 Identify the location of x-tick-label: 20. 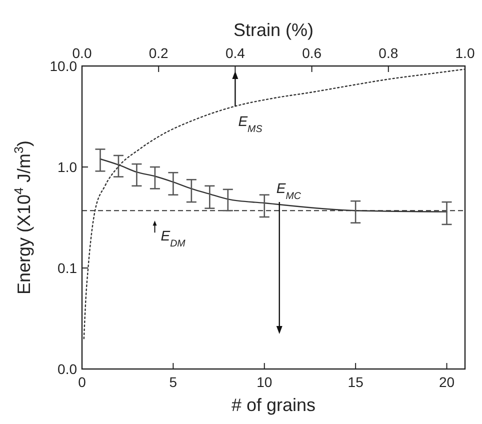
(446, 382).